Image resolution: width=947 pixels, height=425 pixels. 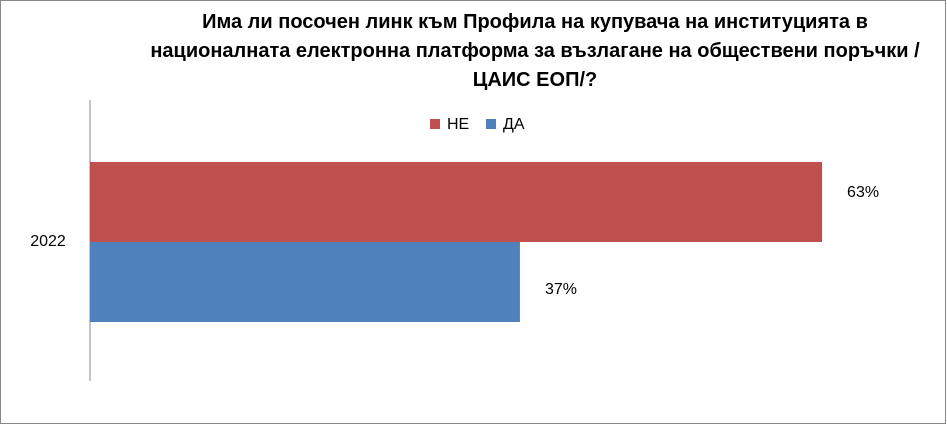 What do you see at coordinates (561, 289) in the screenshot?
I see `data-label: 37%` at bounding box center [561, 289].